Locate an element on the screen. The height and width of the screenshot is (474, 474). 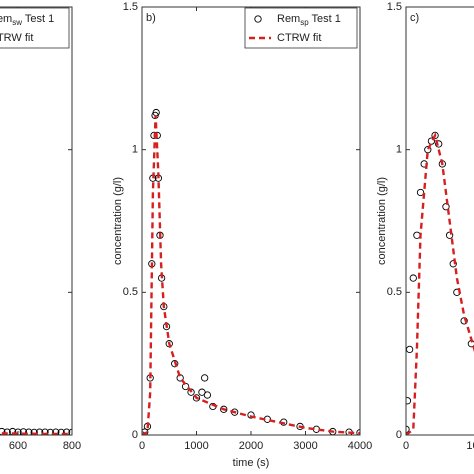
x-tick-label: 800 is located at coordinates (72, 446).